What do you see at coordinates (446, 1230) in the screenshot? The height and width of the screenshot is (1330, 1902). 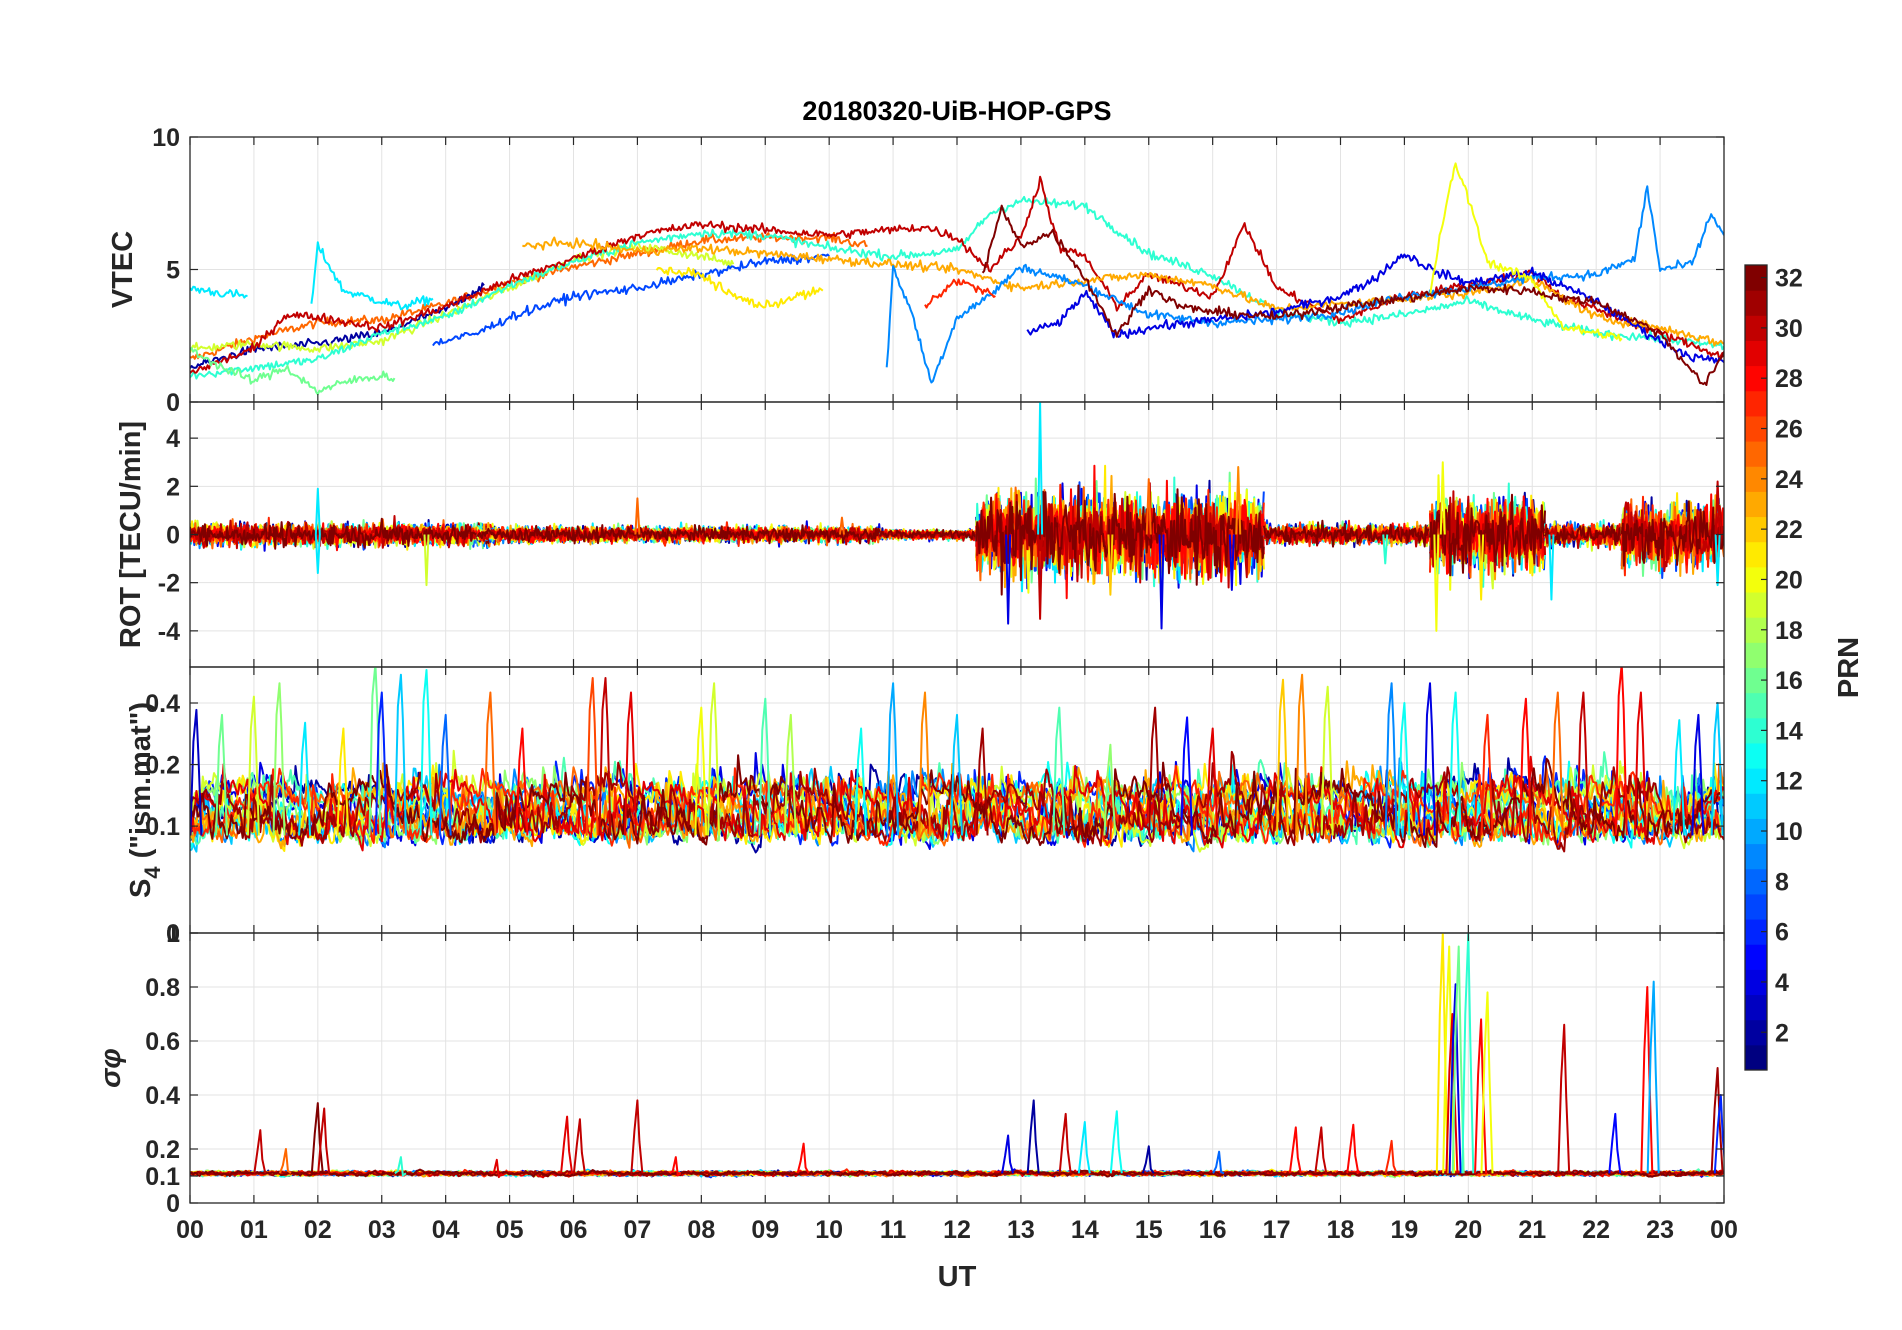 I see `x-tick-label: 04` at bounding box center [446, 1230].